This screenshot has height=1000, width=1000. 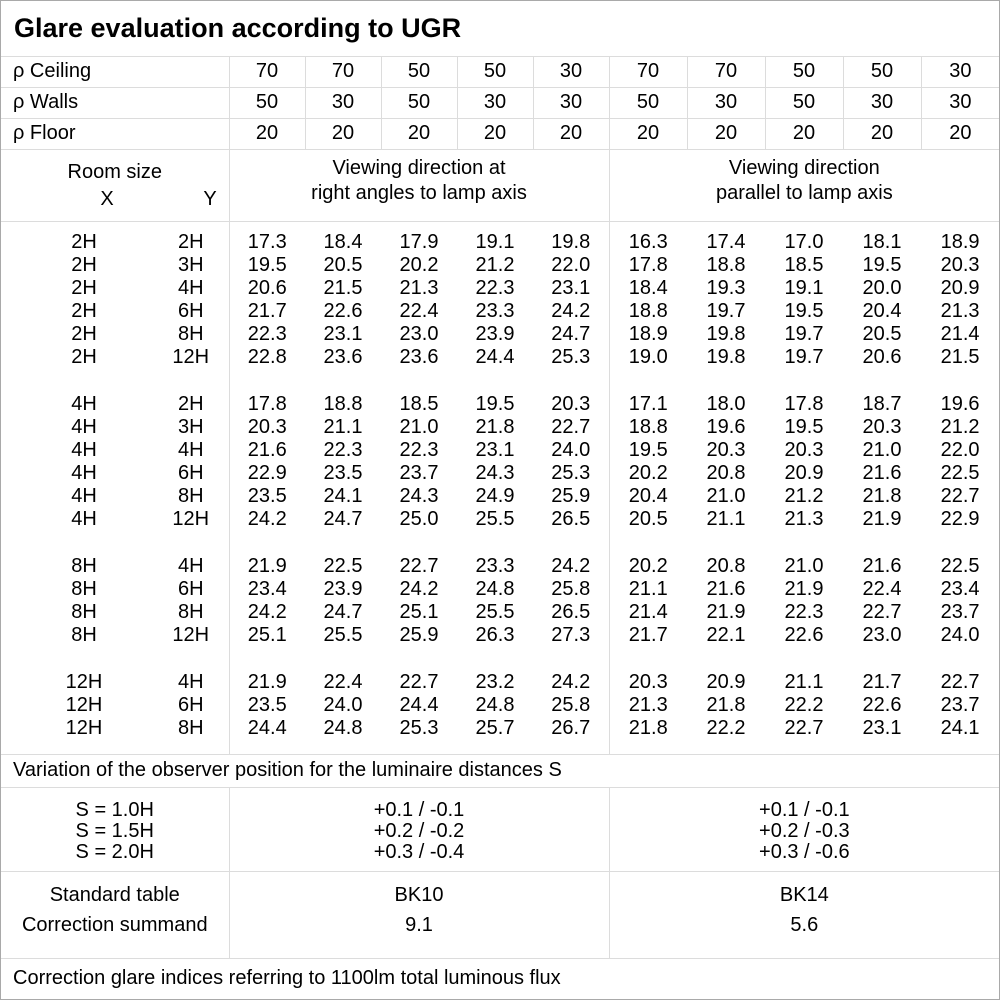 What do you see at coordinates (804, 242) in the screenshot?
I see `ugr-value-parallel: 17.0` at bounding box center [804, 242].